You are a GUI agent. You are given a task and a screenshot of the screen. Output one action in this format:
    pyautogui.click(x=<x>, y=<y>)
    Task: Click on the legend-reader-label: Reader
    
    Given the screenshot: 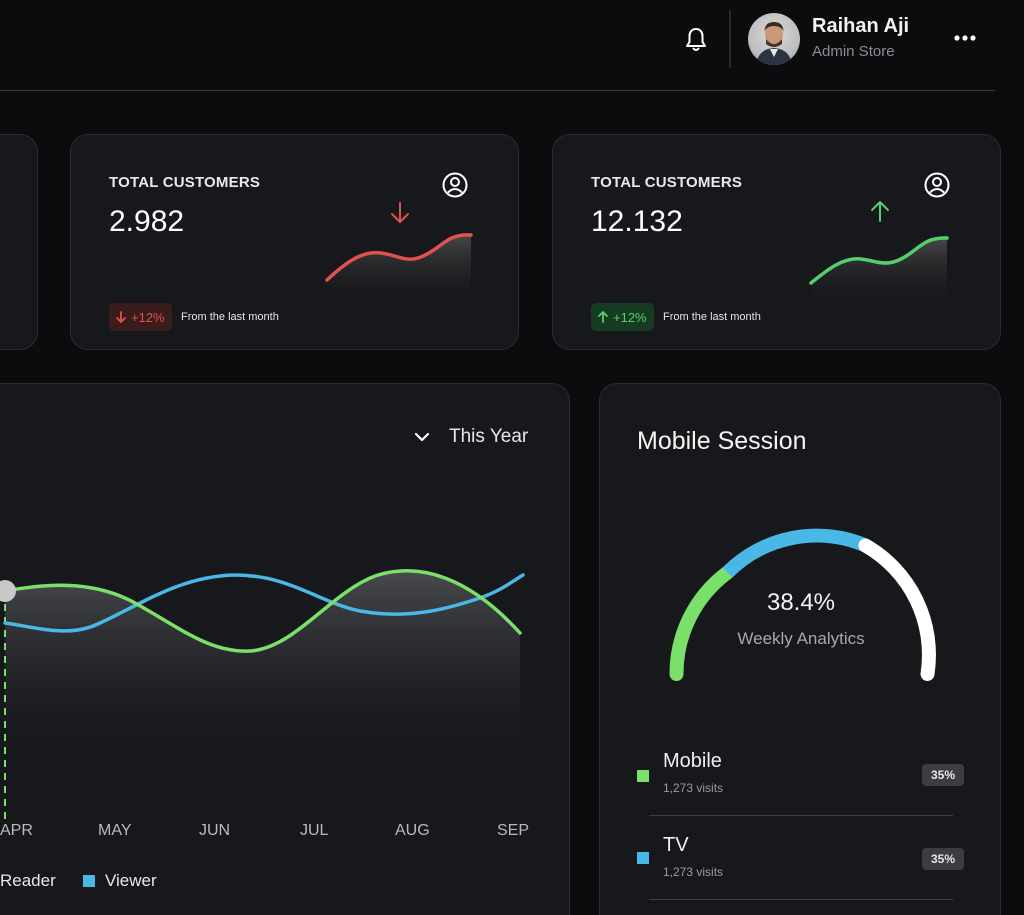 What is the action you would take?
    pyautogui.click(x=28, y=880)
    